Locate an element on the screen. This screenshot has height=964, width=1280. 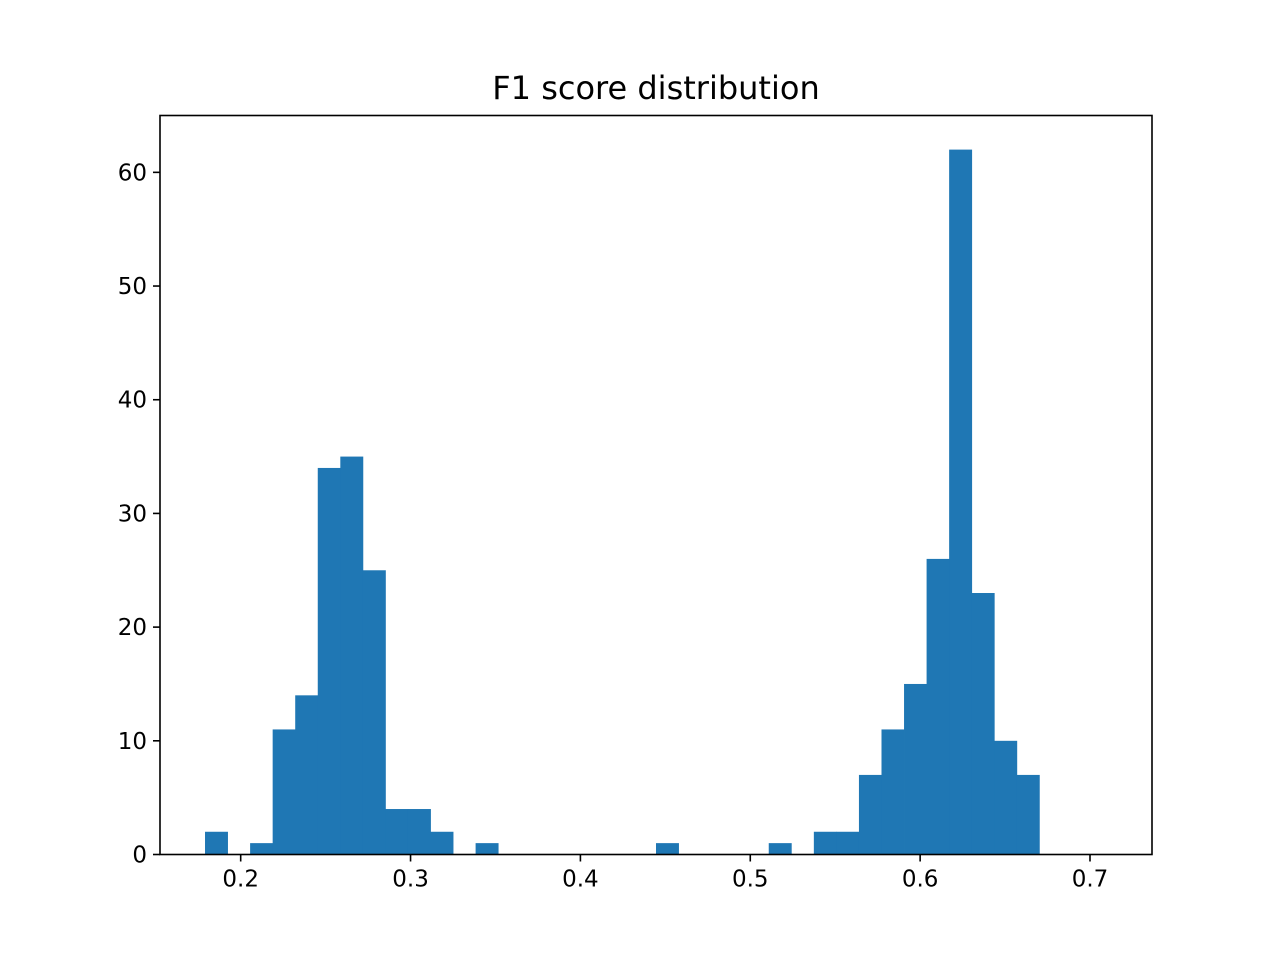
y-tick-label: 50 is located at coordinates (132, 287).